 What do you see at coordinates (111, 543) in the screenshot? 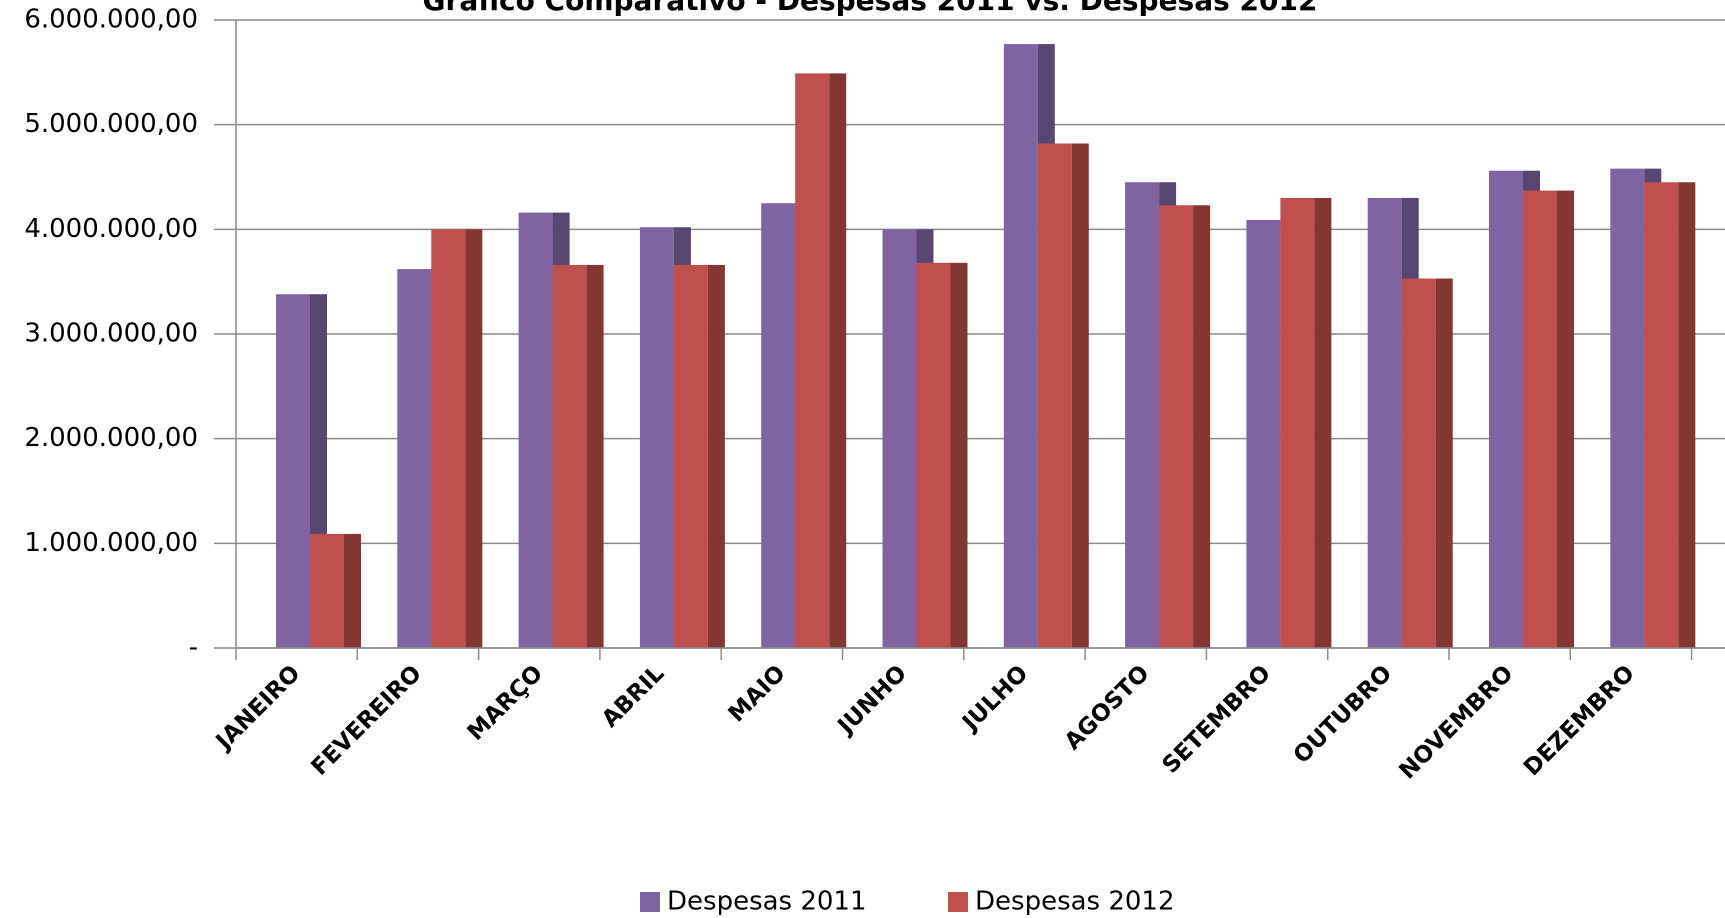
I see `y-tick-label: 1.000.000,00` at bounding box center [111, 543].